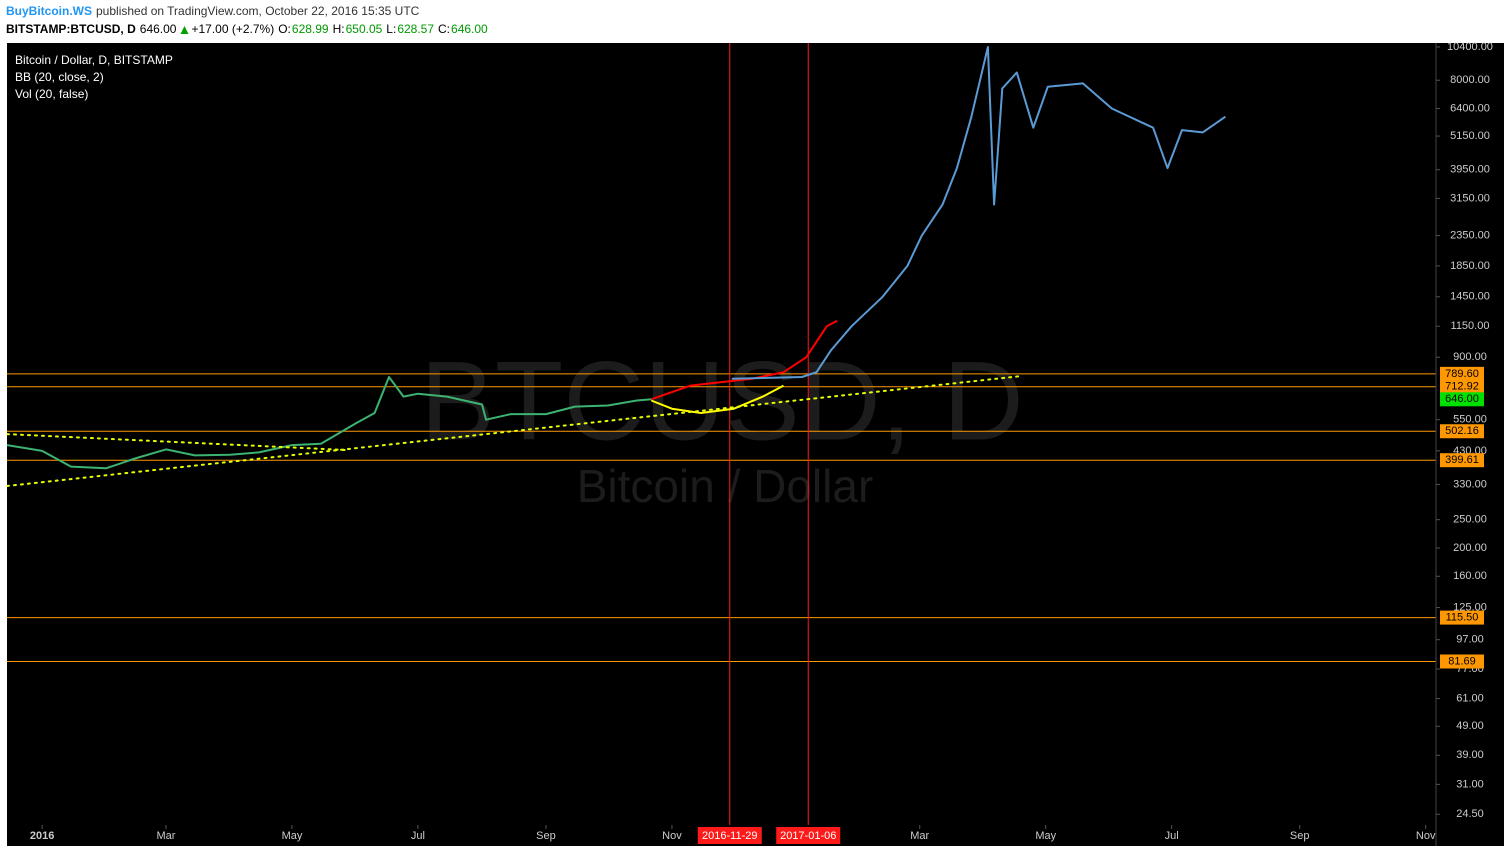  I want to click on y-tick-label: 61.00, so click(1470, 698).